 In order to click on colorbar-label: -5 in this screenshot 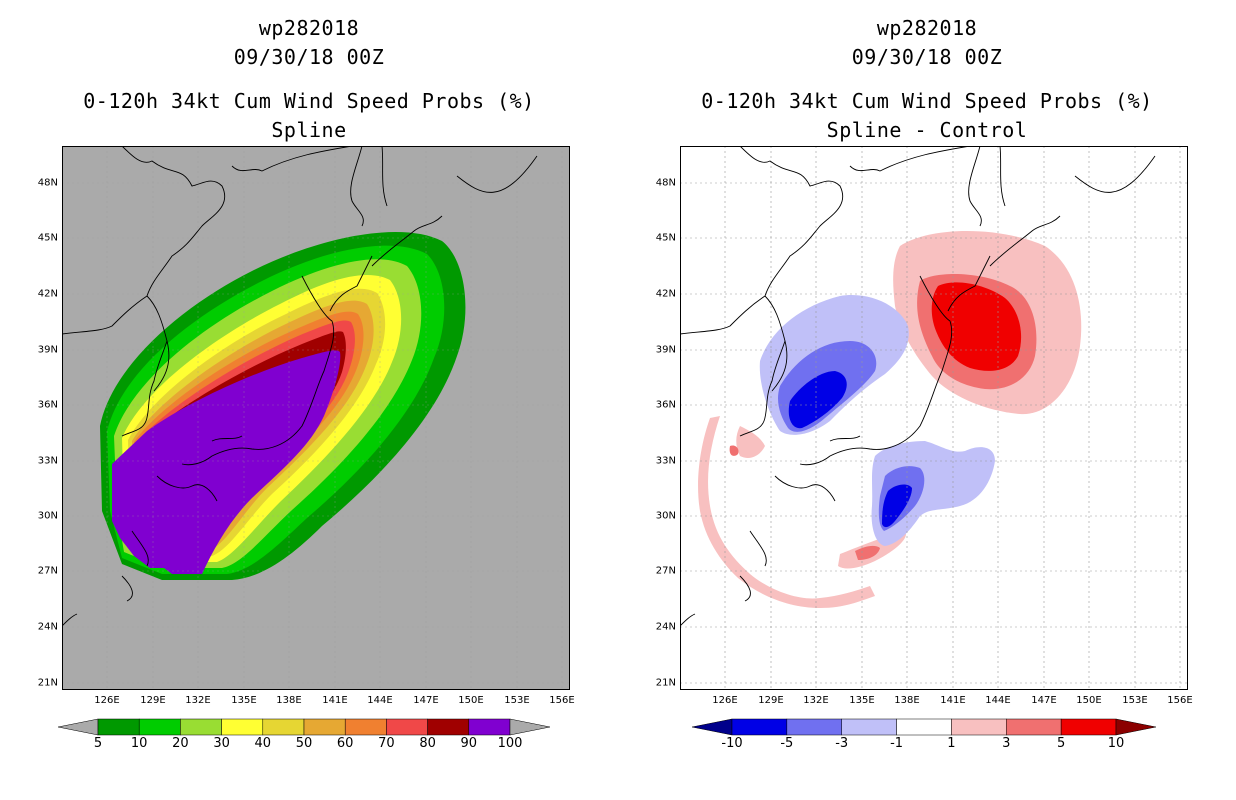, I will do `click(787, 743)`.